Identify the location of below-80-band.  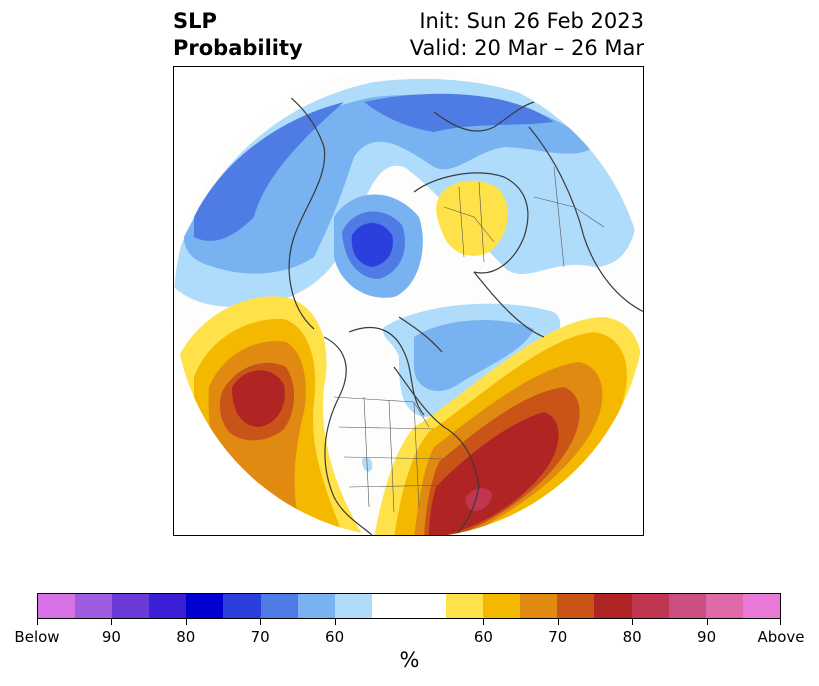
(269, 171).